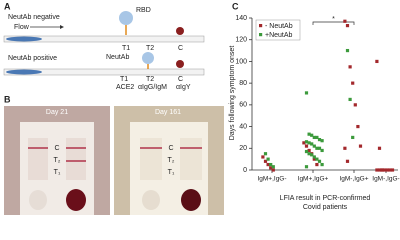 The image size is (400, 240). What do you see at coordinates (7, 6) in the screenshot?
I see `panel-label: A` at bounding box center [7, 6].